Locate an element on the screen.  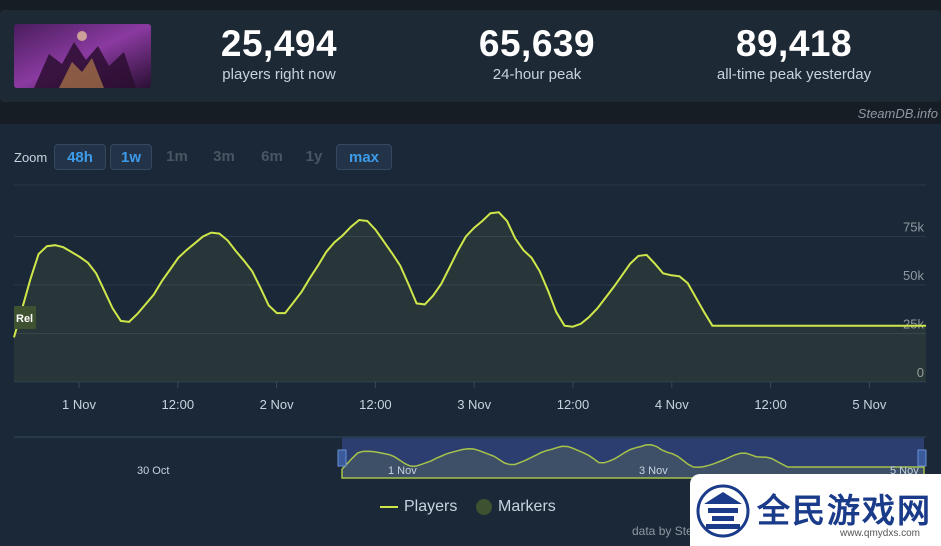
zoom-48h-button: 48h is located at coordinates (80, 157).